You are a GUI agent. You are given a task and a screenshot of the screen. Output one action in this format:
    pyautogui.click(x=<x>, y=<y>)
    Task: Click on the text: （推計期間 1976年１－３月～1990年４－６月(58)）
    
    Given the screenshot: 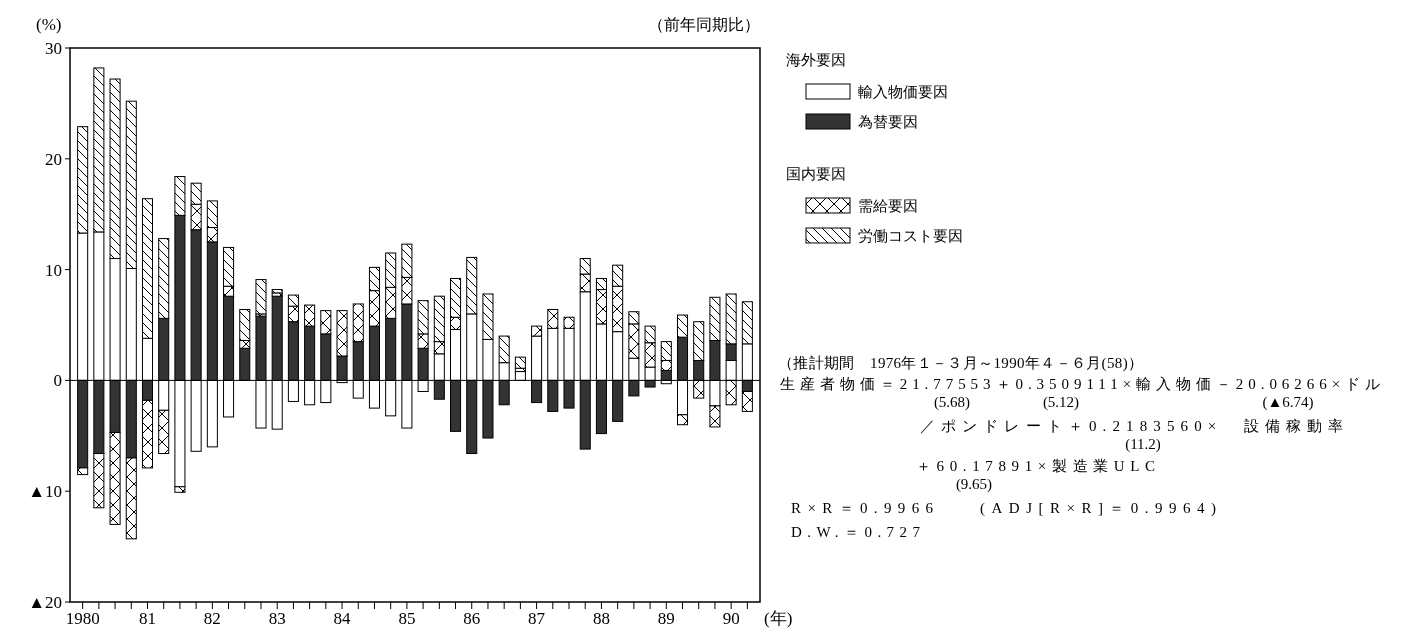 What is the action you would take?
    pyautogui.click(x=960, y=363)
    